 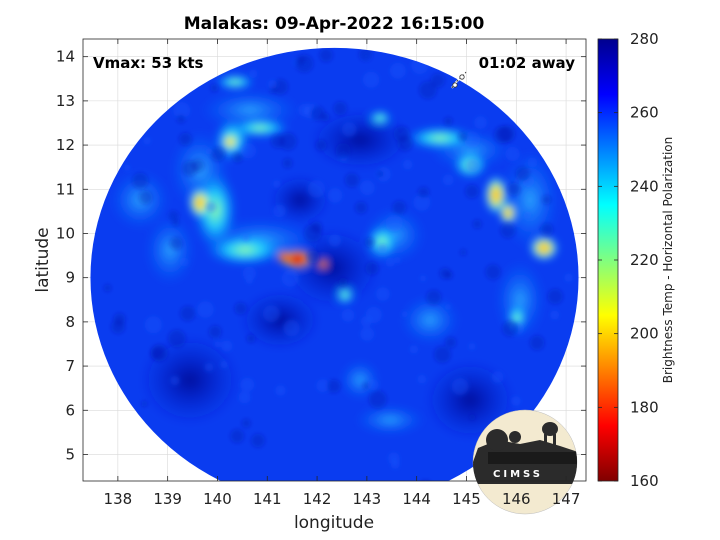 What do you see at coordinates (518, 474) in the screenshot?
I see `logo-text: CIMSS` at bounding box center [518, 474].